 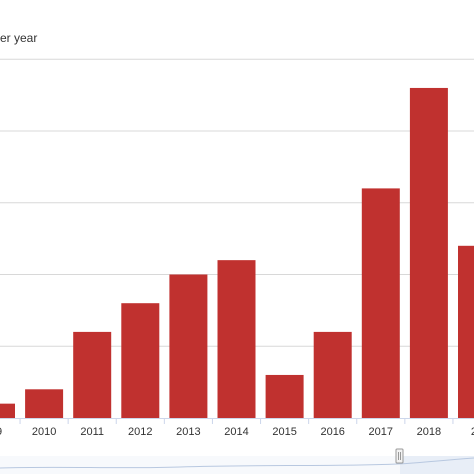 I want to click on x-tick-labels: 09 2010 2011 2012 2013 2014 2015 2016 2017 2018 20, so click(x=237, y=428).